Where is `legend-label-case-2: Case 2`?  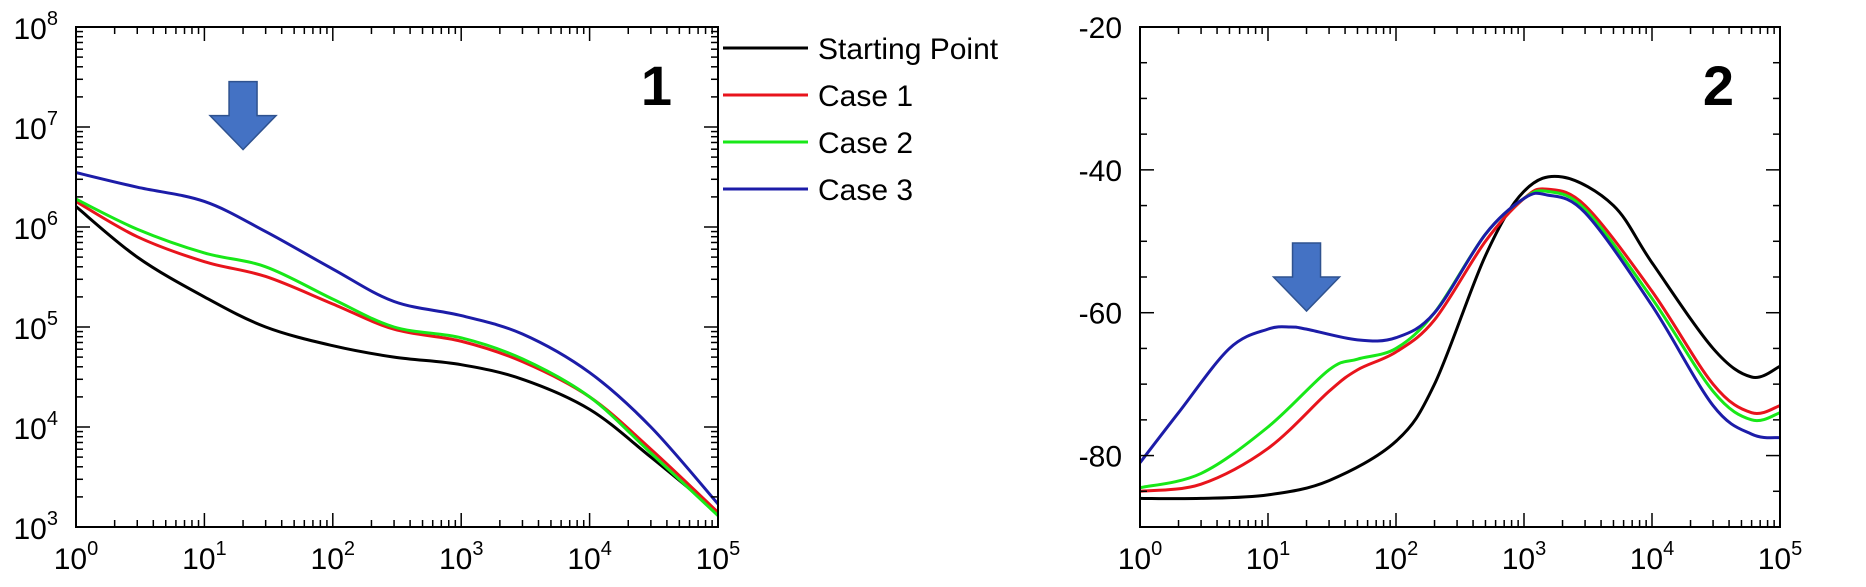
legend-label-case-2: Case 2 is located at coordinates (865, 143).